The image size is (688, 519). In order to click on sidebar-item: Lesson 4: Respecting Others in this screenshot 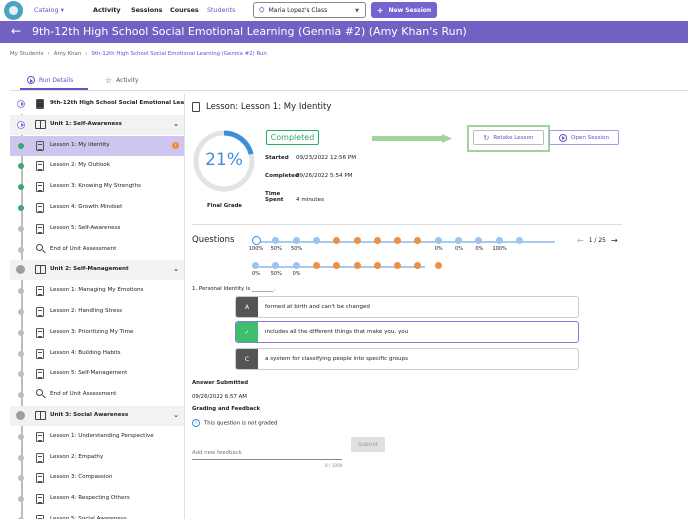, I will do `click(97, 499)`.